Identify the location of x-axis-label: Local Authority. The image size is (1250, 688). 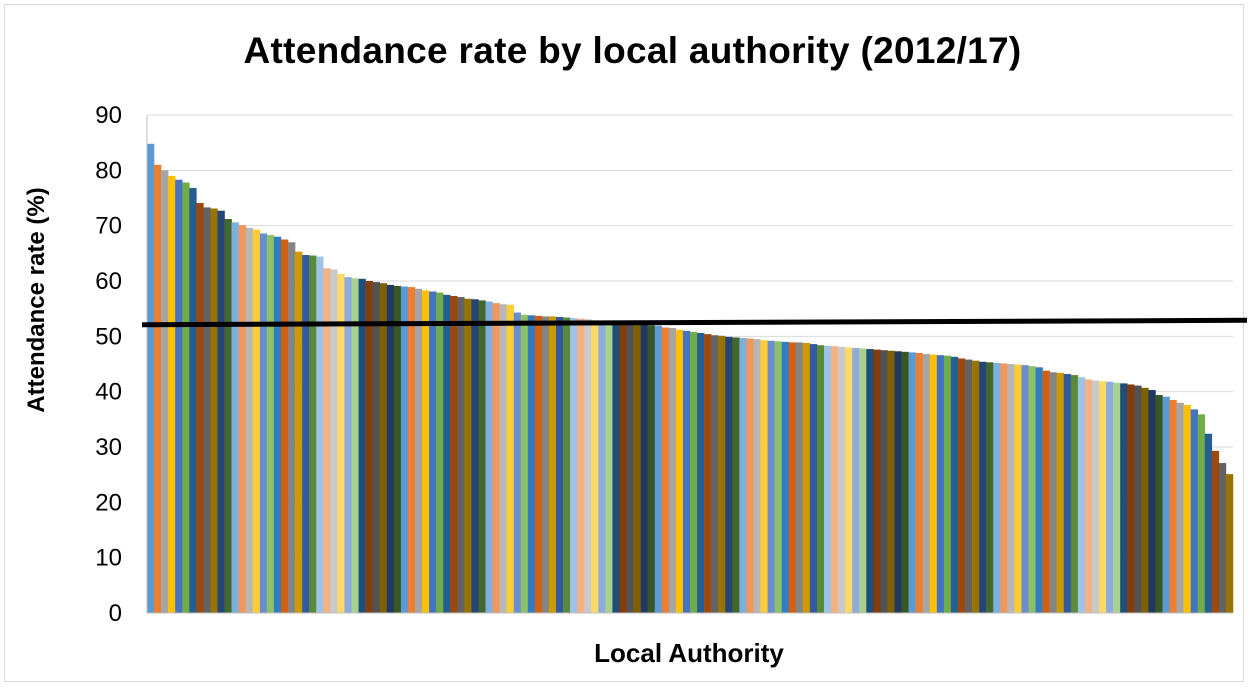
(689, 653).